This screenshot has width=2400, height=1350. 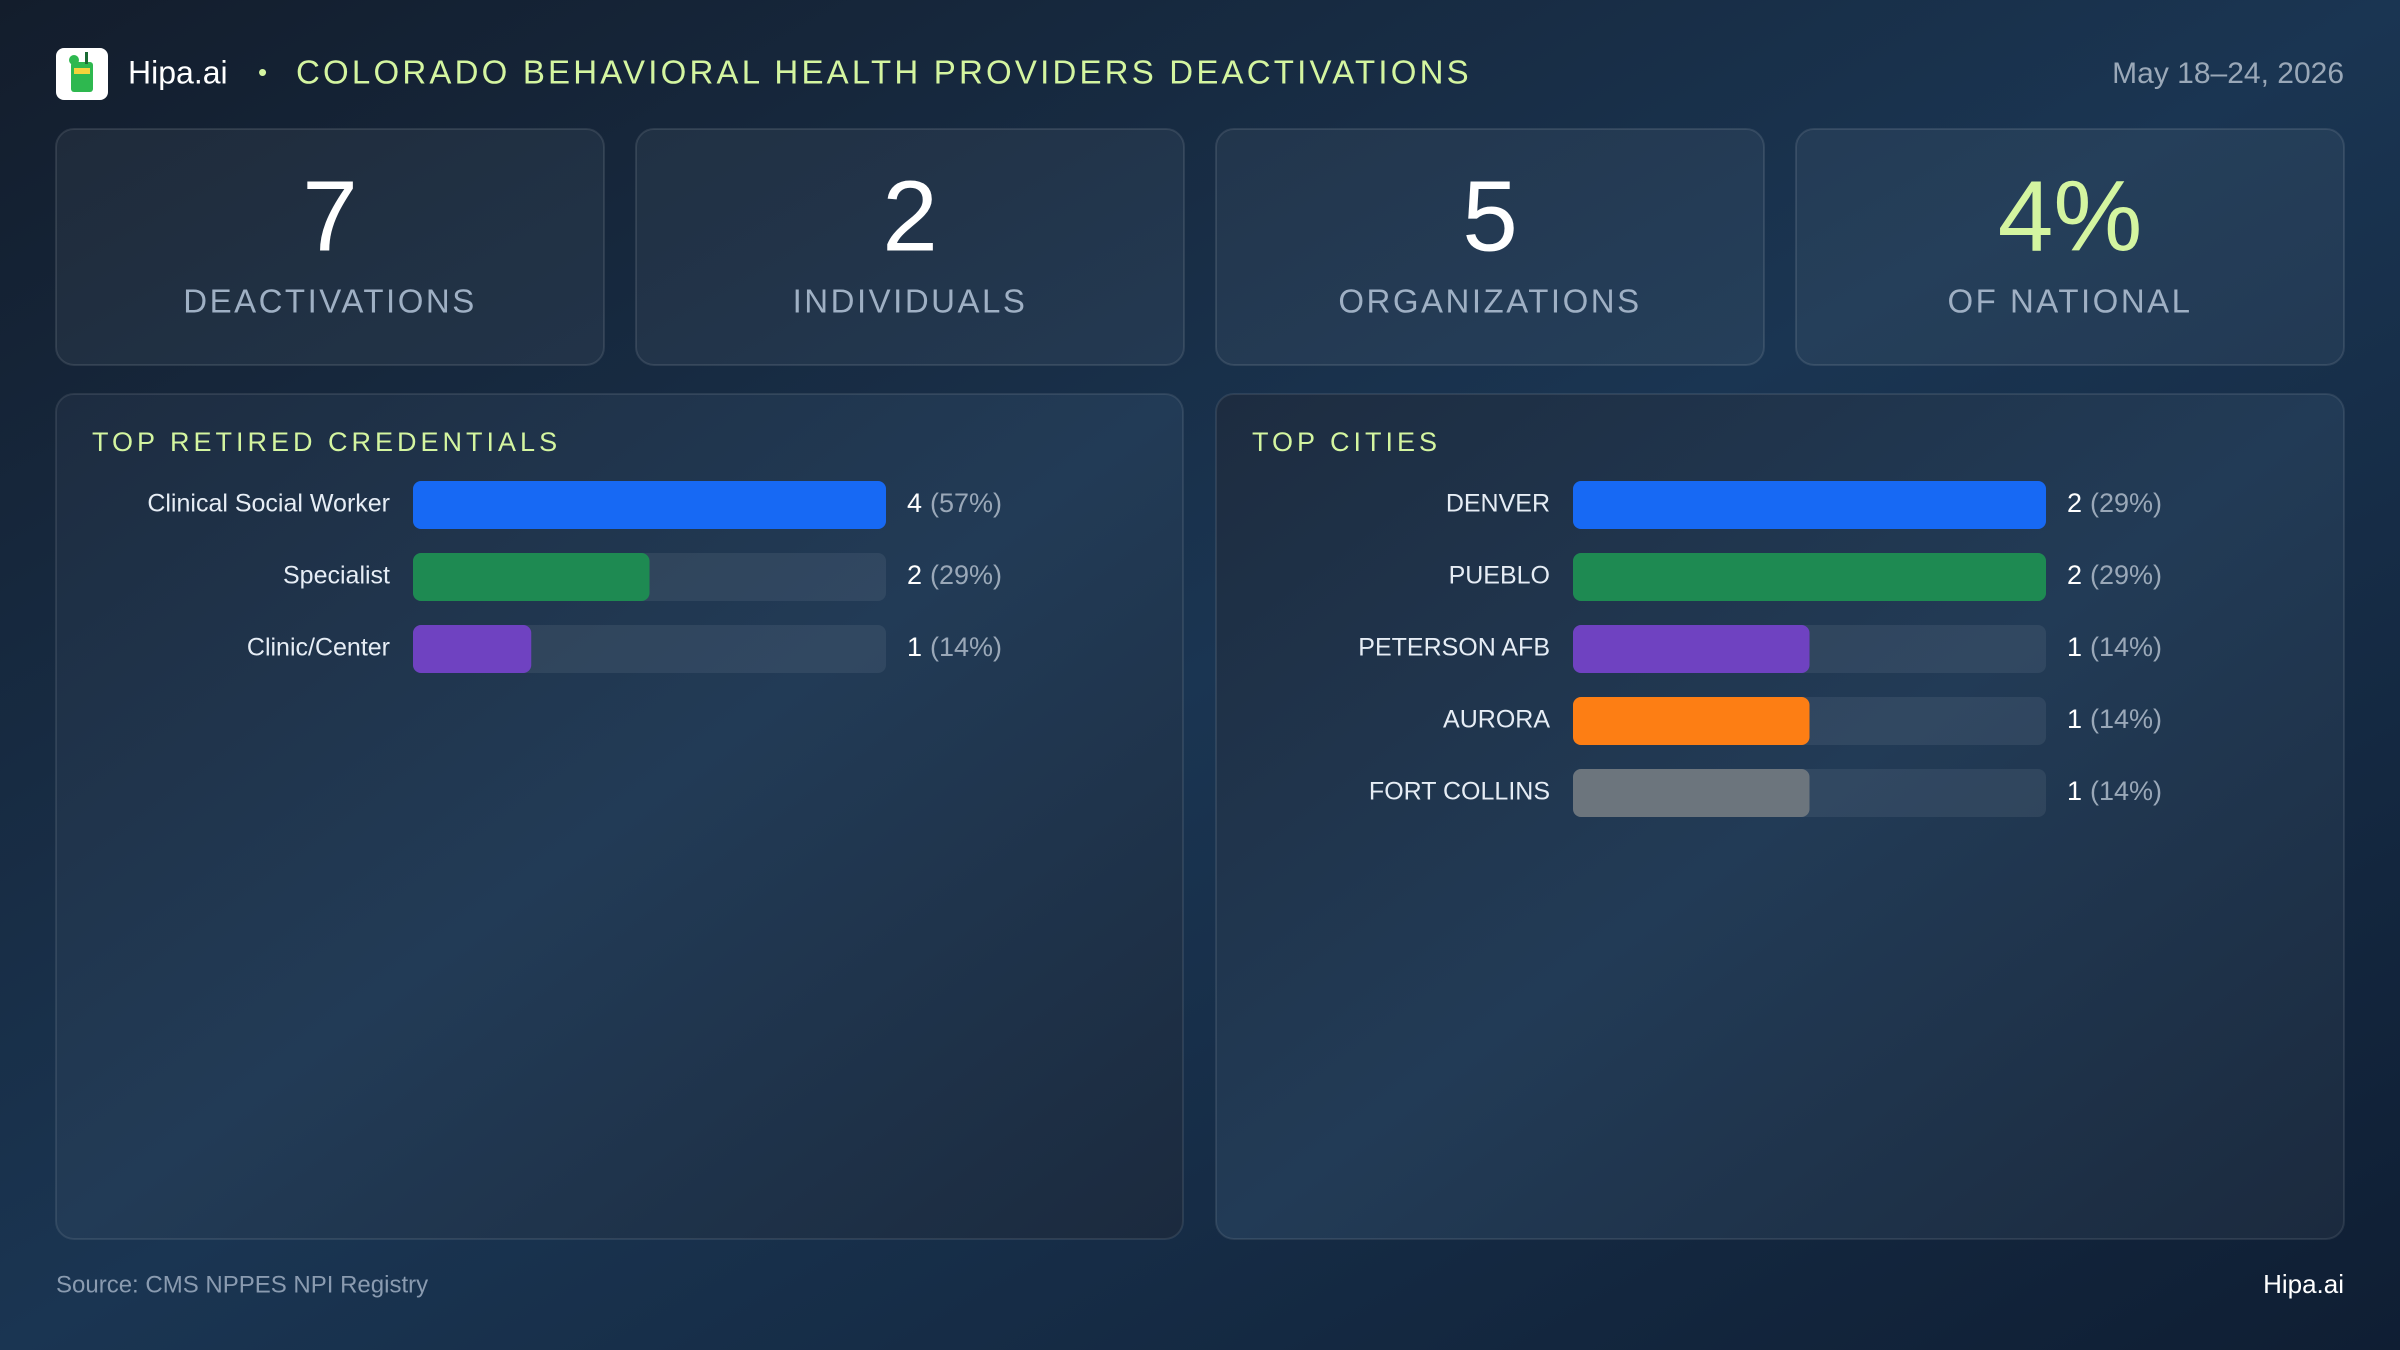 What do you see at coordinates (2228, 73) in the screenshot?
I see `date-range: May 18–24, 2026` at bounding box center [2228, 73].